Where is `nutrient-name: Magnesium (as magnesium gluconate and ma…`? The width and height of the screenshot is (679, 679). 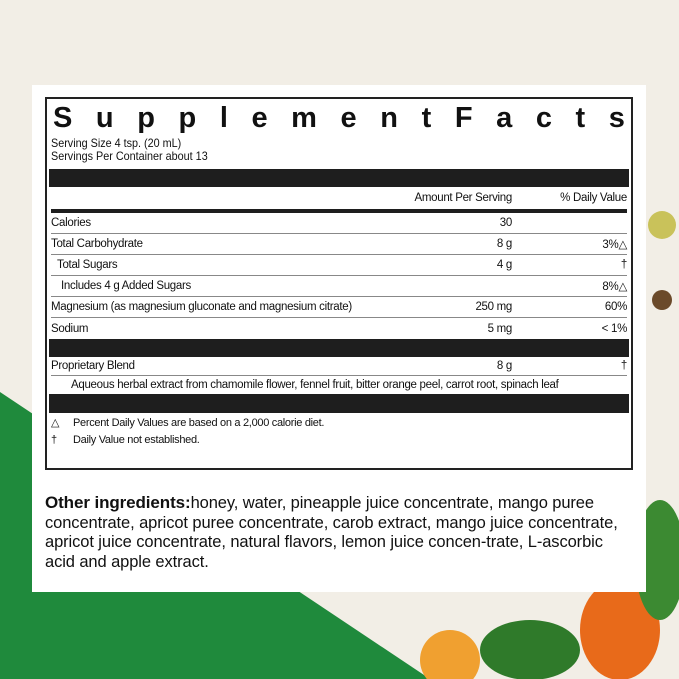 nutrient-name: Magnesium (as magnesium gluconate and ma… is located at coordinates (201, 307).